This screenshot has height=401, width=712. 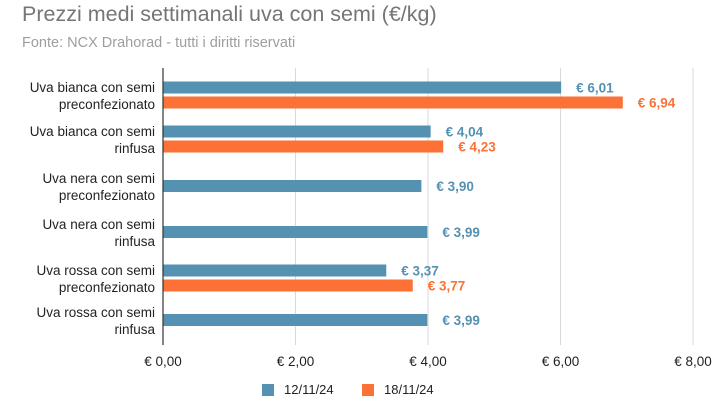 I want to click on data-label: € 3,37, so click(x=420, y=271).